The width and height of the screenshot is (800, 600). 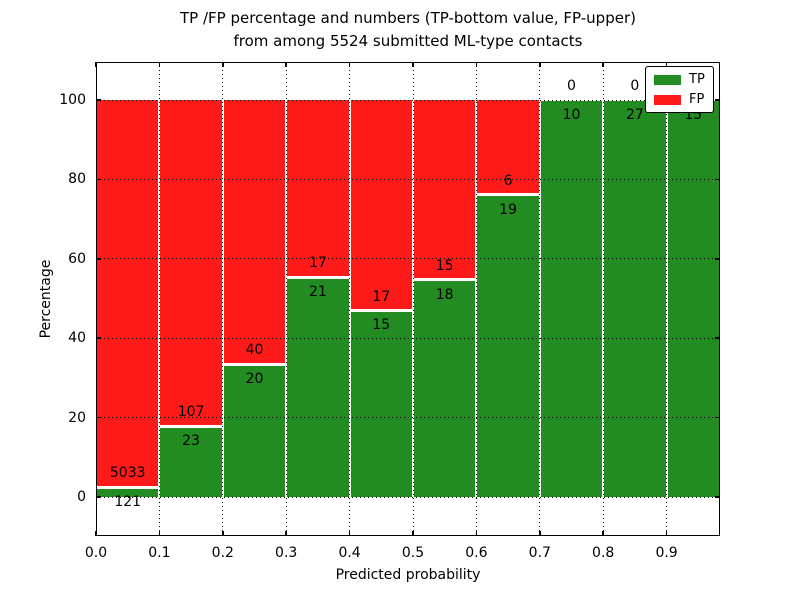 I want to click on legend-label: FP, so click(x=697, y=99).